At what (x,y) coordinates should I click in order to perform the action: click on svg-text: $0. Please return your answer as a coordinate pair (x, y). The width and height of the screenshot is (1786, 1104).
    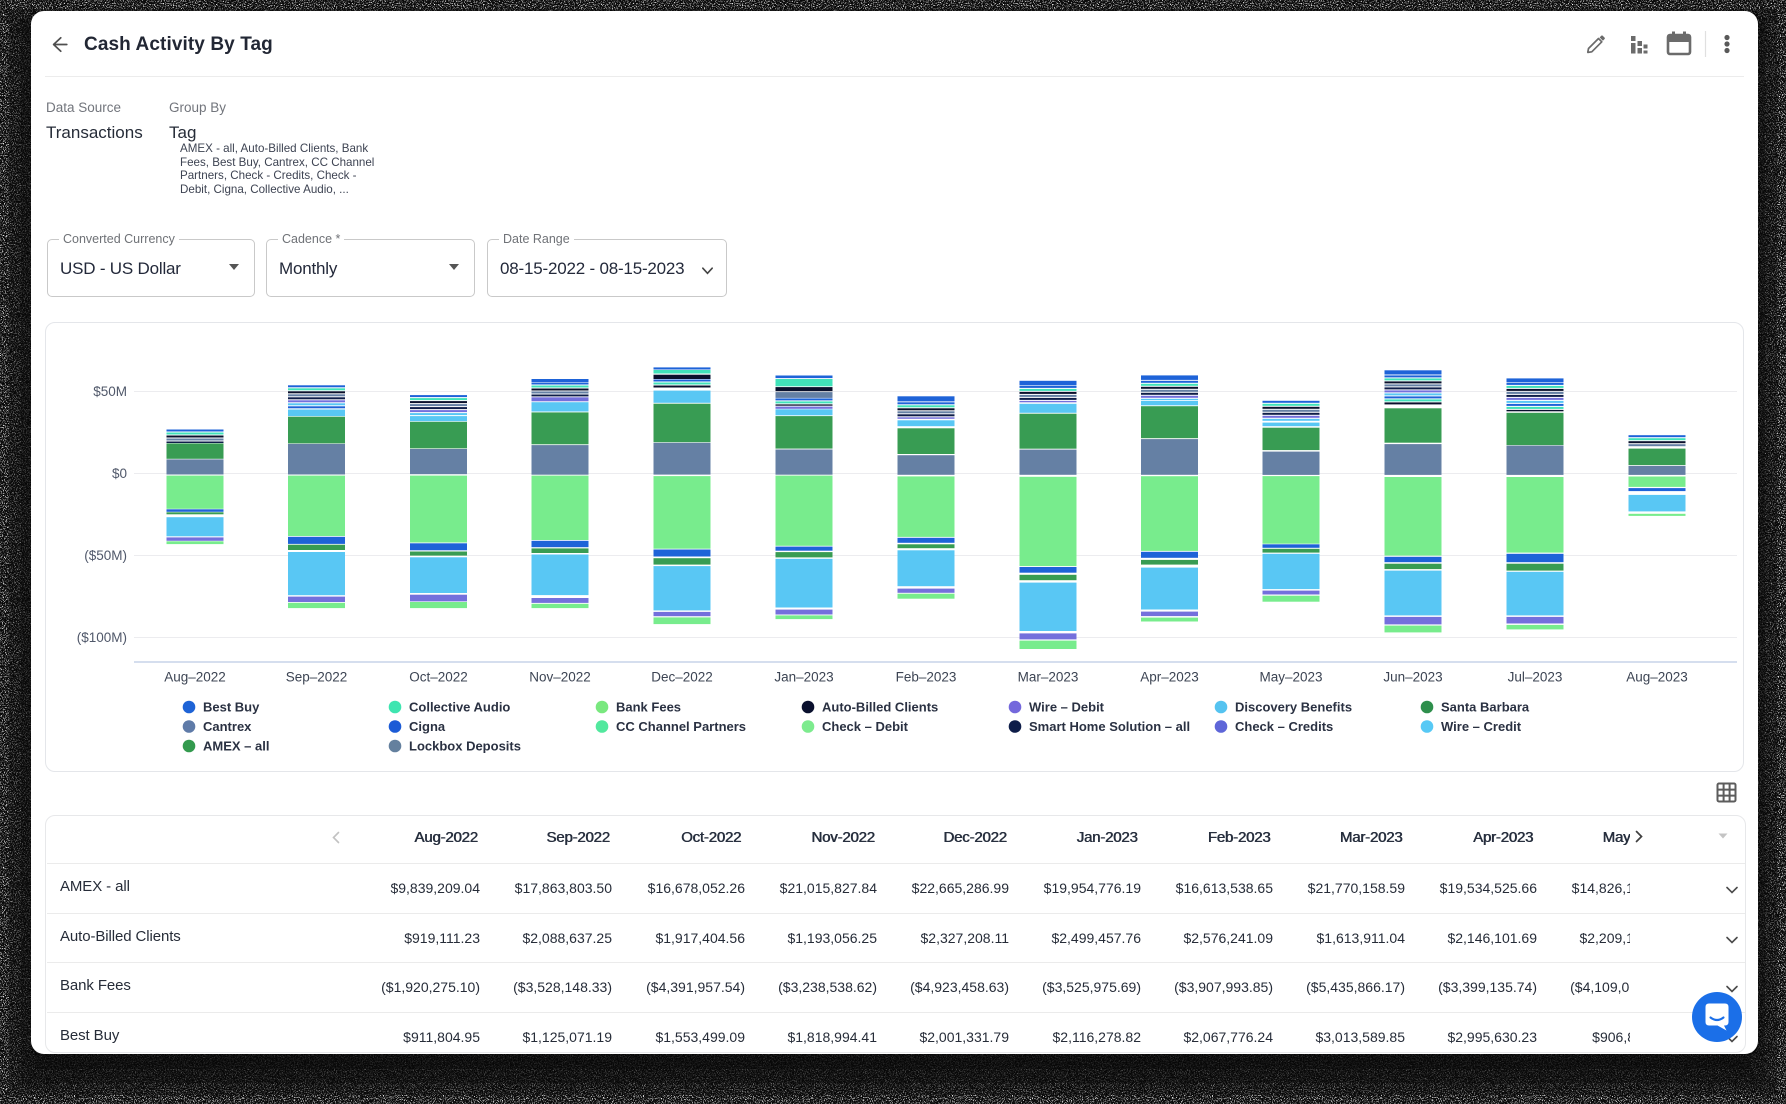
    Looking at the image, I should click on (119, 473).